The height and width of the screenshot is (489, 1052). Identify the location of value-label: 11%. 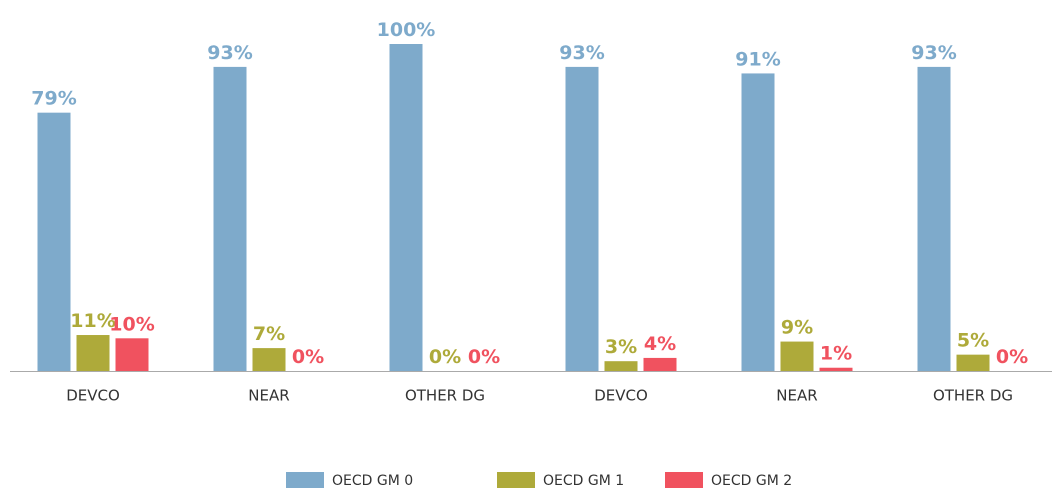
(92, 321).